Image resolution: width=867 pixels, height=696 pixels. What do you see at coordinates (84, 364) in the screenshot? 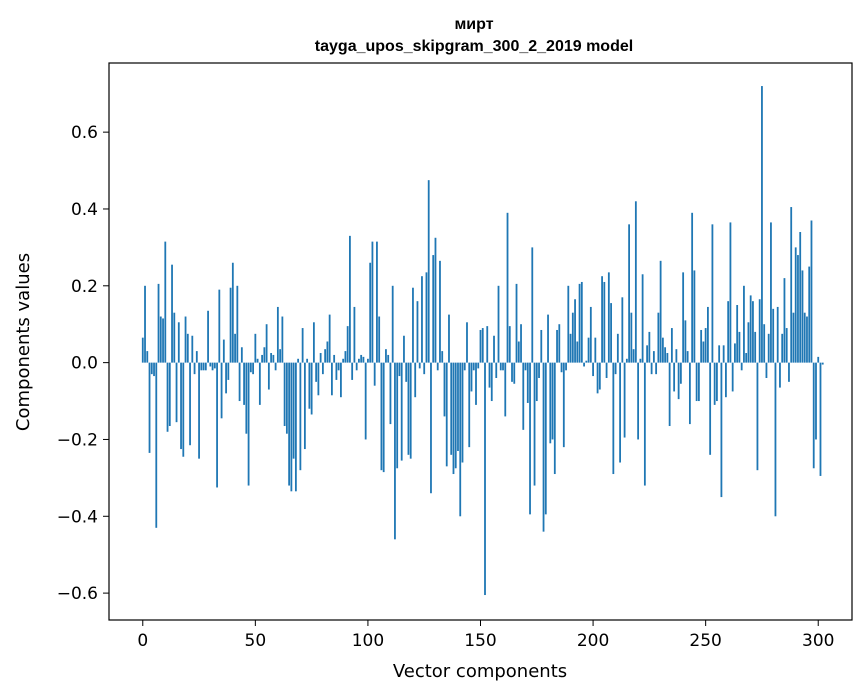
I see `y-tick-label: 0.0` at bounding box center [84, 364].